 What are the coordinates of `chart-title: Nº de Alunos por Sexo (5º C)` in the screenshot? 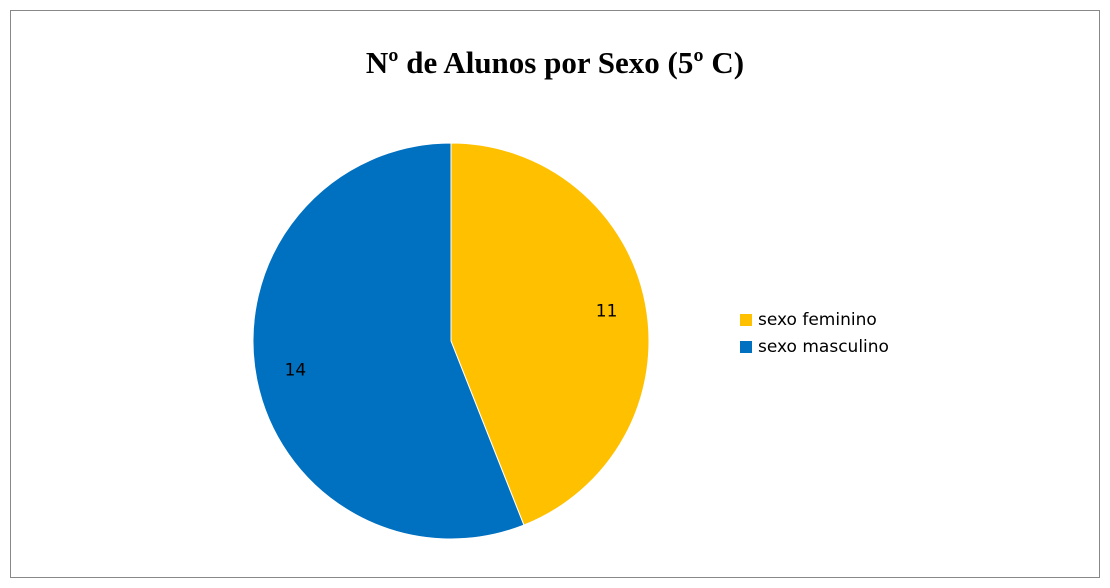 It's located at (555, 62).